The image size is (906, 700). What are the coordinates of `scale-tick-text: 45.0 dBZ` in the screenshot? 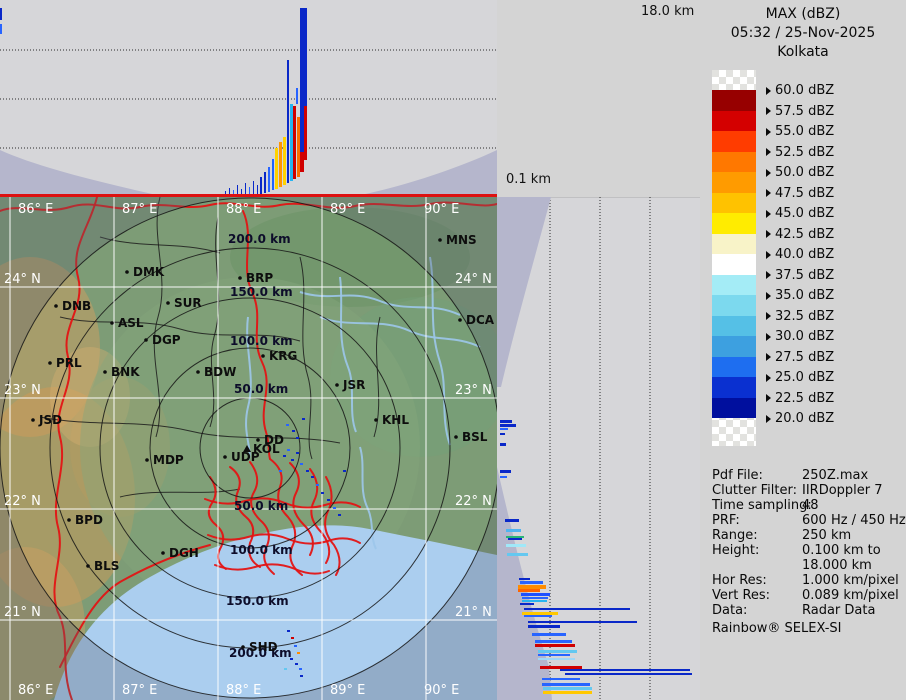 It's located at (805, 213).